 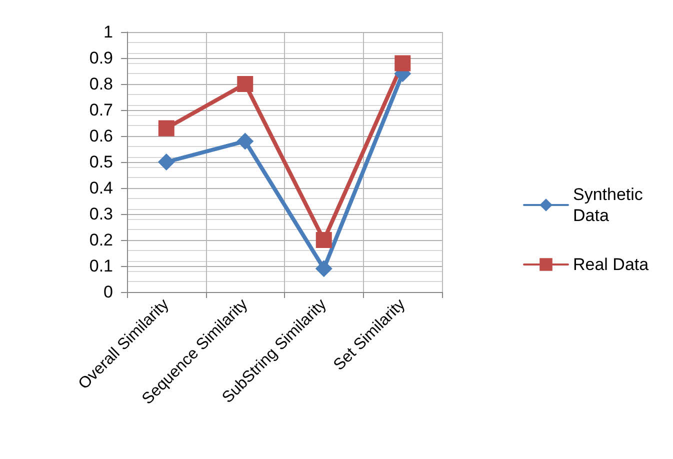 I want to click on y-tick-label: 0, so click(x=108, y=292).